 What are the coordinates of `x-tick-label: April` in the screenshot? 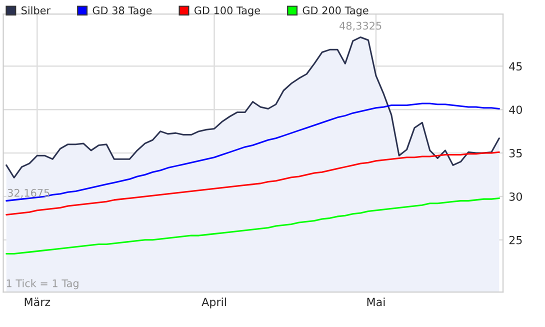 It's located at (214, 303).